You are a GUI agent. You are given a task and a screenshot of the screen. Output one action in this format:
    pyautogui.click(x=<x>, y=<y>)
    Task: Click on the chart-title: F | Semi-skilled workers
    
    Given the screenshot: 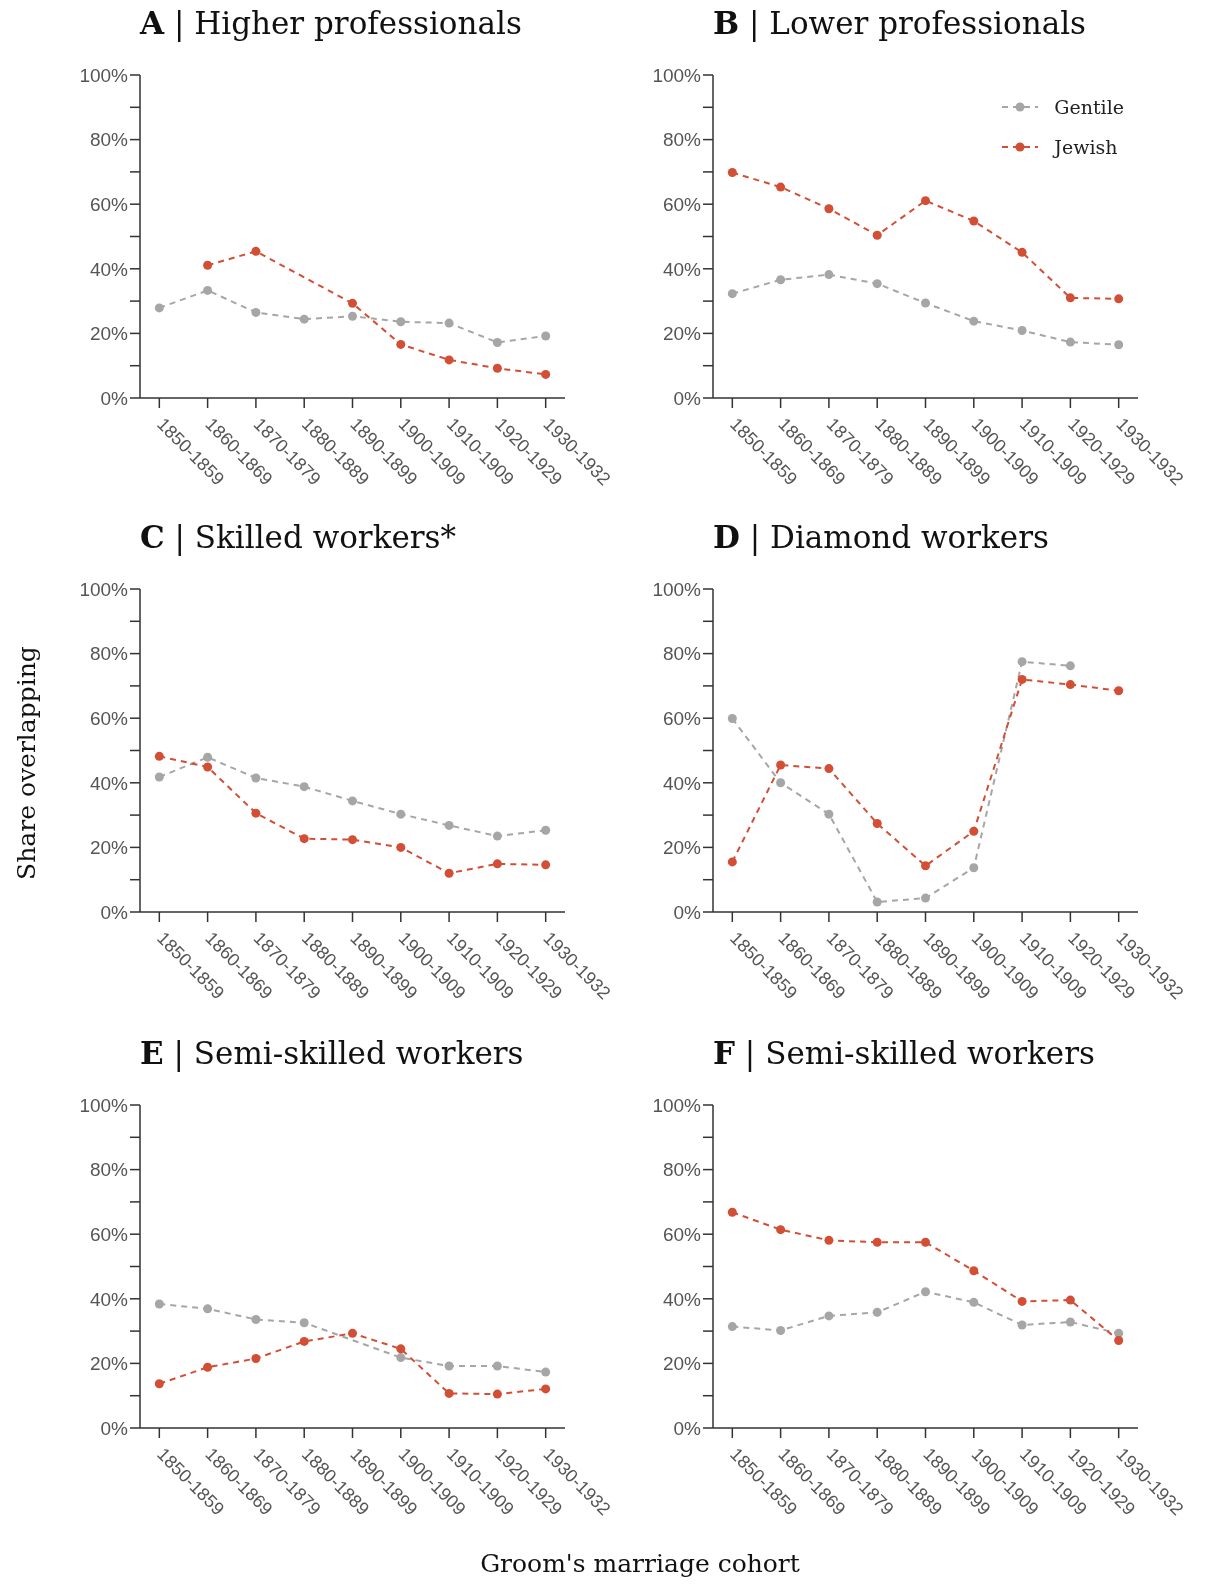 What is the action you would take?
    pyautogui.click(x=904, y=1053)
    